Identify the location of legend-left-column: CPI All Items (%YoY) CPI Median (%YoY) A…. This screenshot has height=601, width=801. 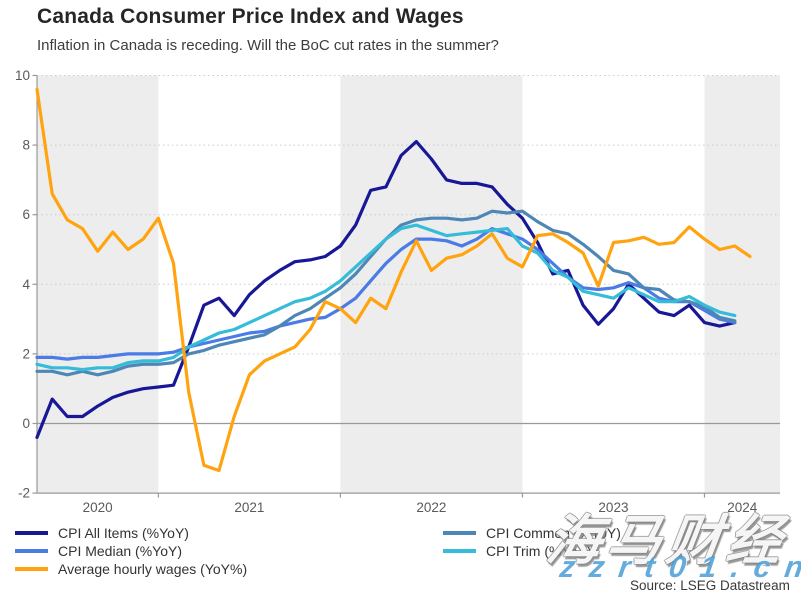
(131, 551).